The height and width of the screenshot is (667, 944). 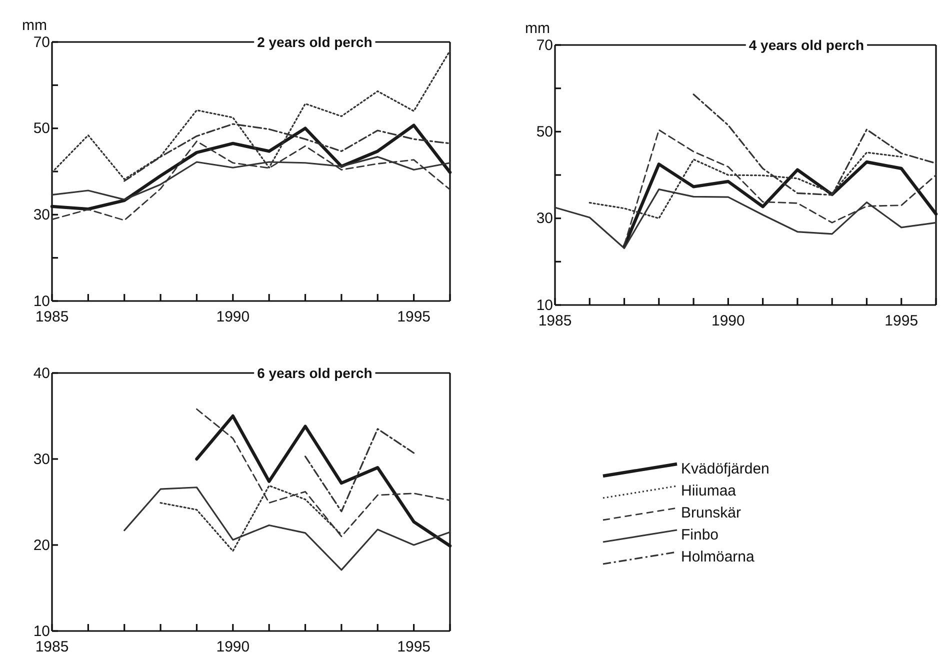 What do you see at coordinates (725, 469) in the screenshot?
I see `legend-label: Kvädöfjärden` at bounding box center [725, 469].